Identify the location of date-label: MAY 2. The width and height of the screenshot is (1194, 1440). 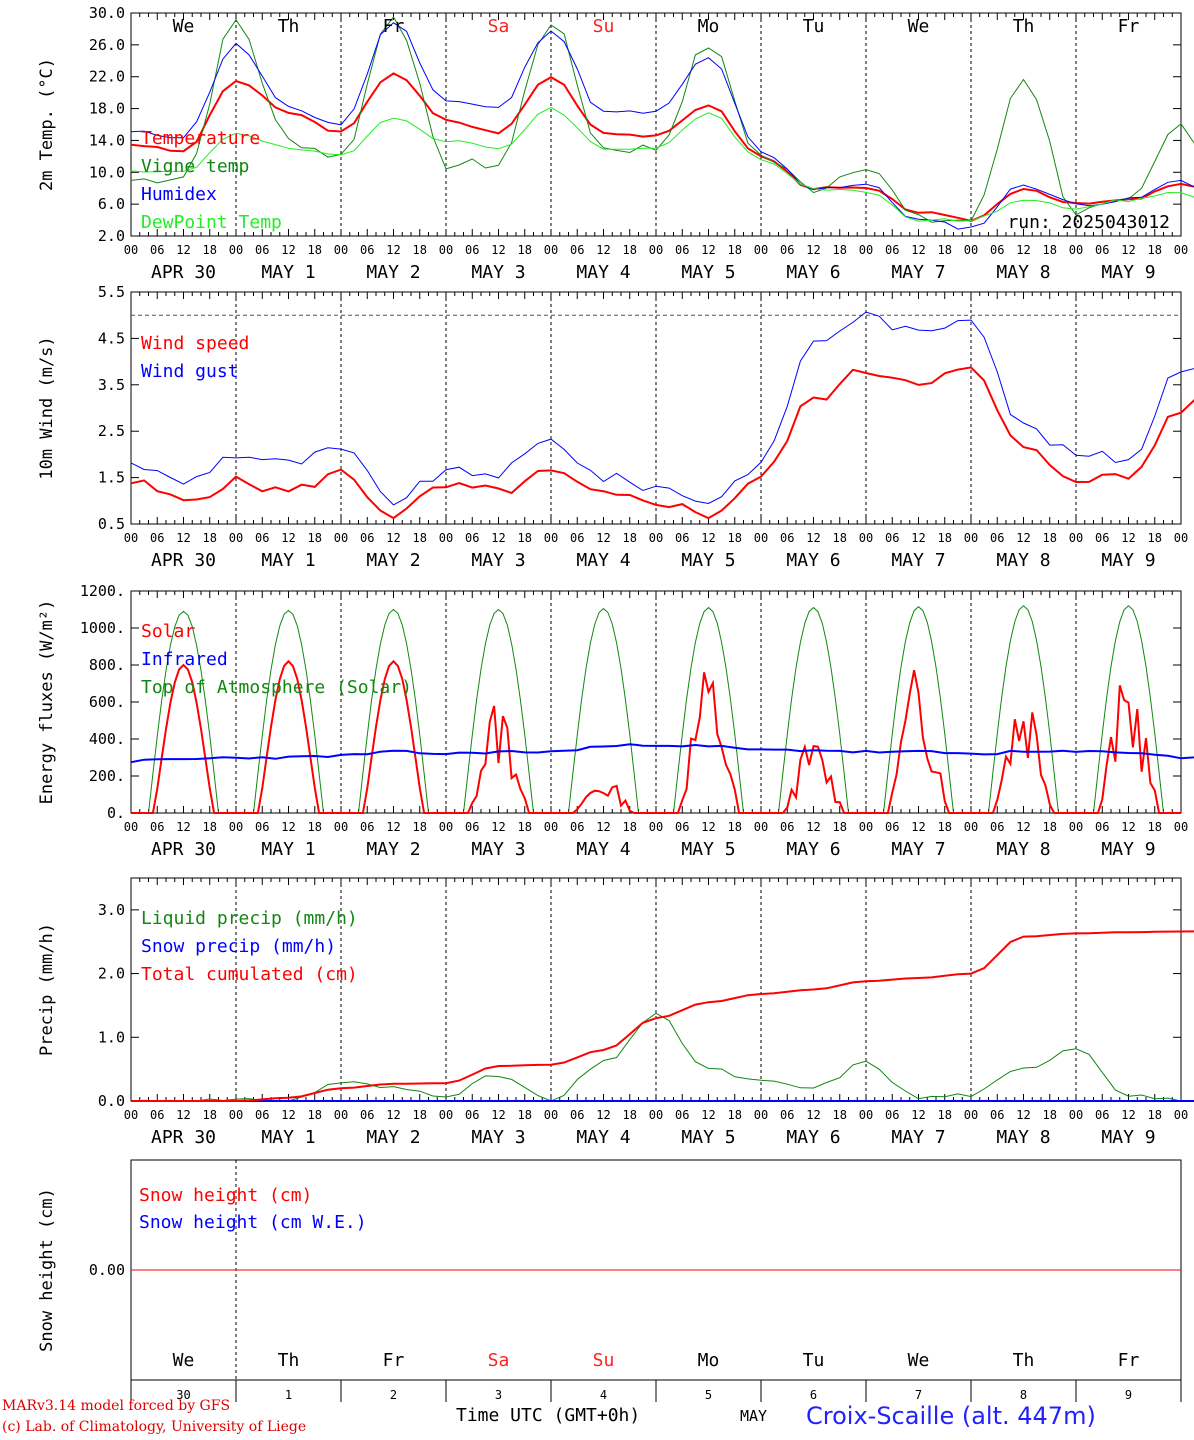
(393, 849).